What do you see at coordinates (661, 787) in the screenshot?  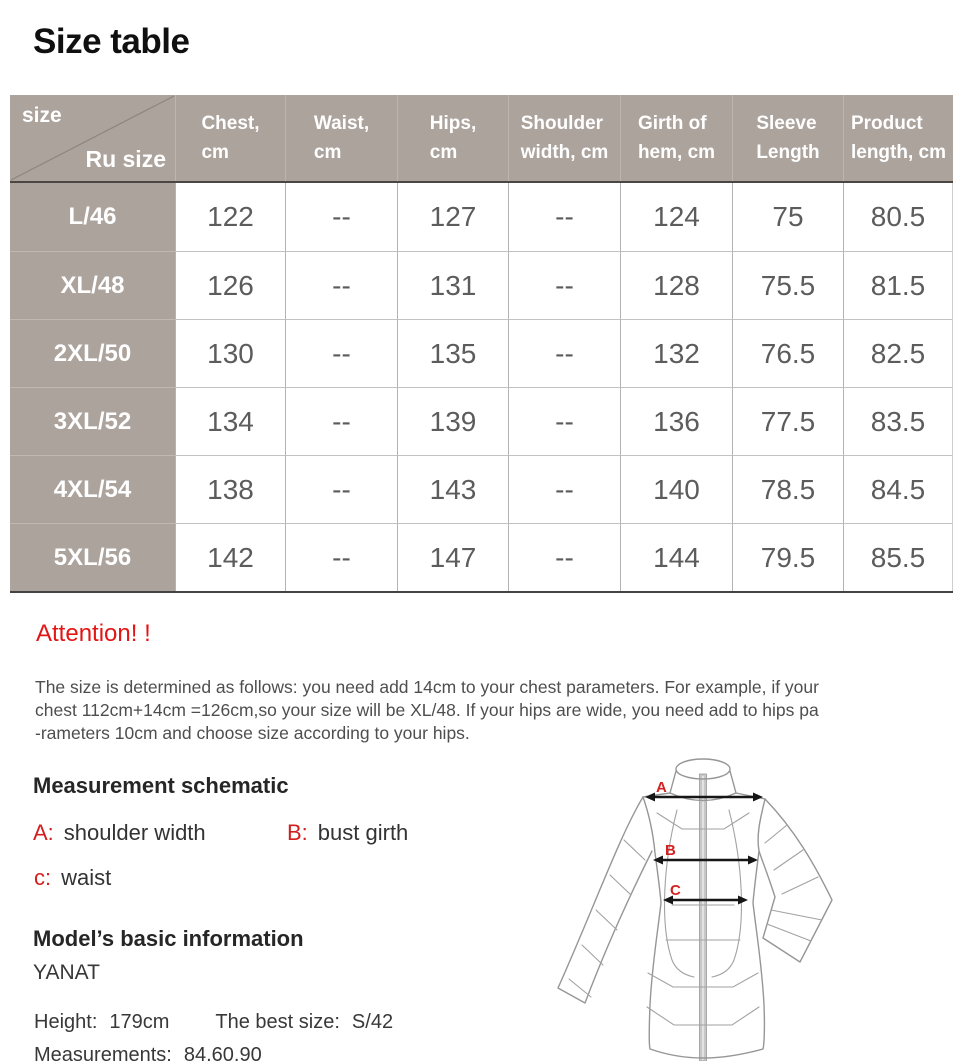 I see `arrow-label-a: A` at bounding box center [661, 787].